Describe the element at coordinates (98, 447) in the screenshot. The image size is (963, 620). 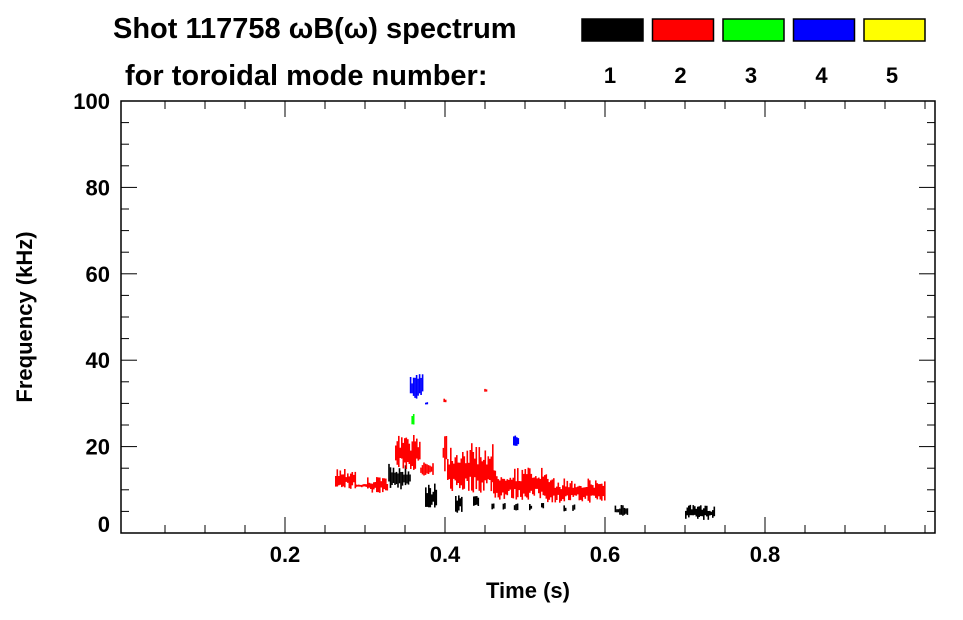
I see `y-tick-label: 20` at that location.